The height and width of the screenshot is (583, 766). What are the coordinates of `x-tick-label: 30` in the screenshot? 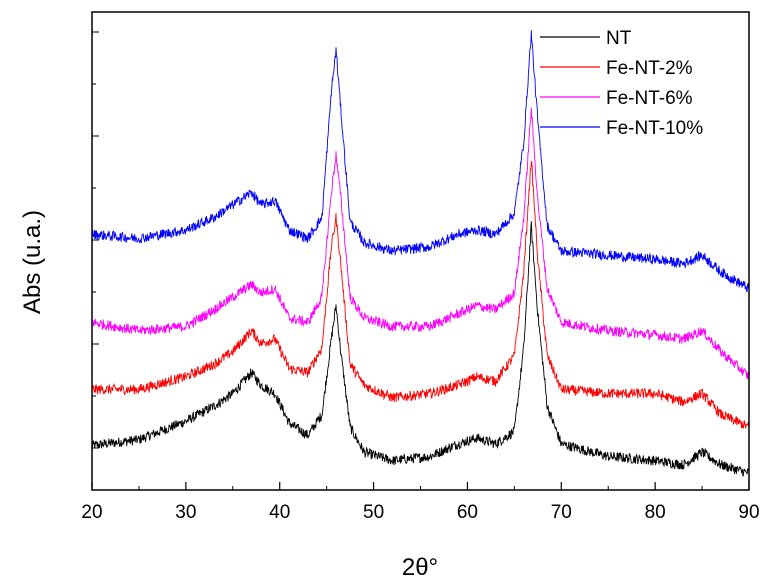 It's located at (185, 512).